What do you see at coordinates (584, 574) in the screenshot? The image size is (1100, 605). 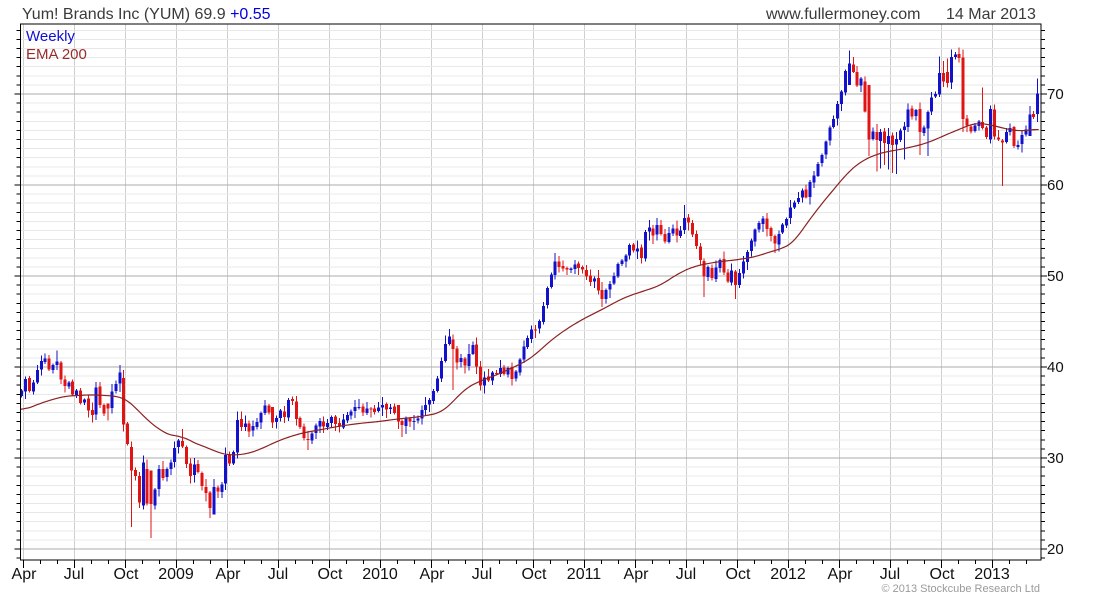 I see `svg-text: 2011` at bounding box center [584, 574].